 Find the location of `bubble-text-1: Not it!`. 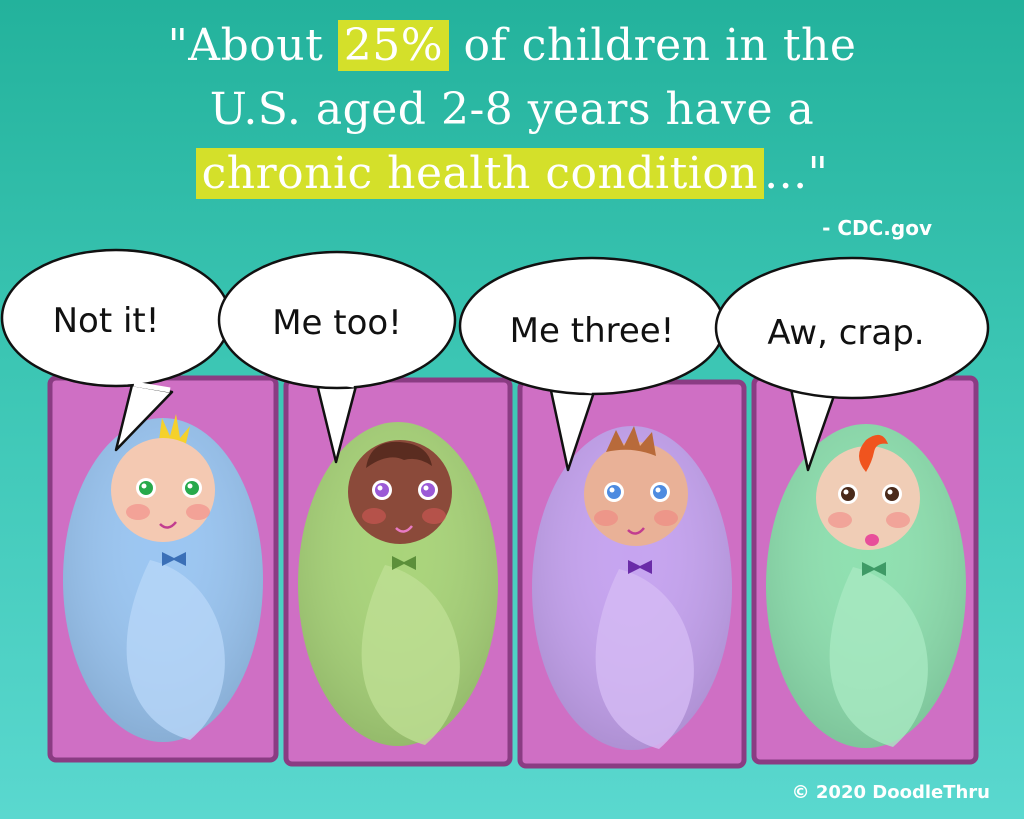

bubble-text-1: Not it! is located at coordinates (106, 321).